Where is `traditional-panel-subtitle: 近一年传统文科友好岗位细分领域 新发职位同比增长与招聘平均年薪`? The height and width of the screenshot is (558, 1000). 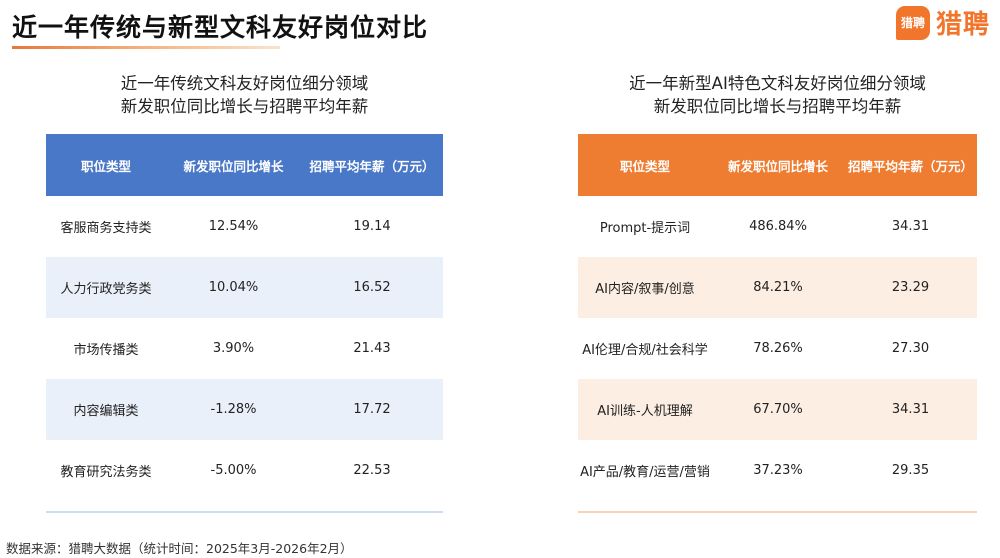 traditional-panel-subtitle: 近一年传统文科友好岗位细分领域 新发职位同比增长与招聘平均年薪 is located at coordinates (244, 103).